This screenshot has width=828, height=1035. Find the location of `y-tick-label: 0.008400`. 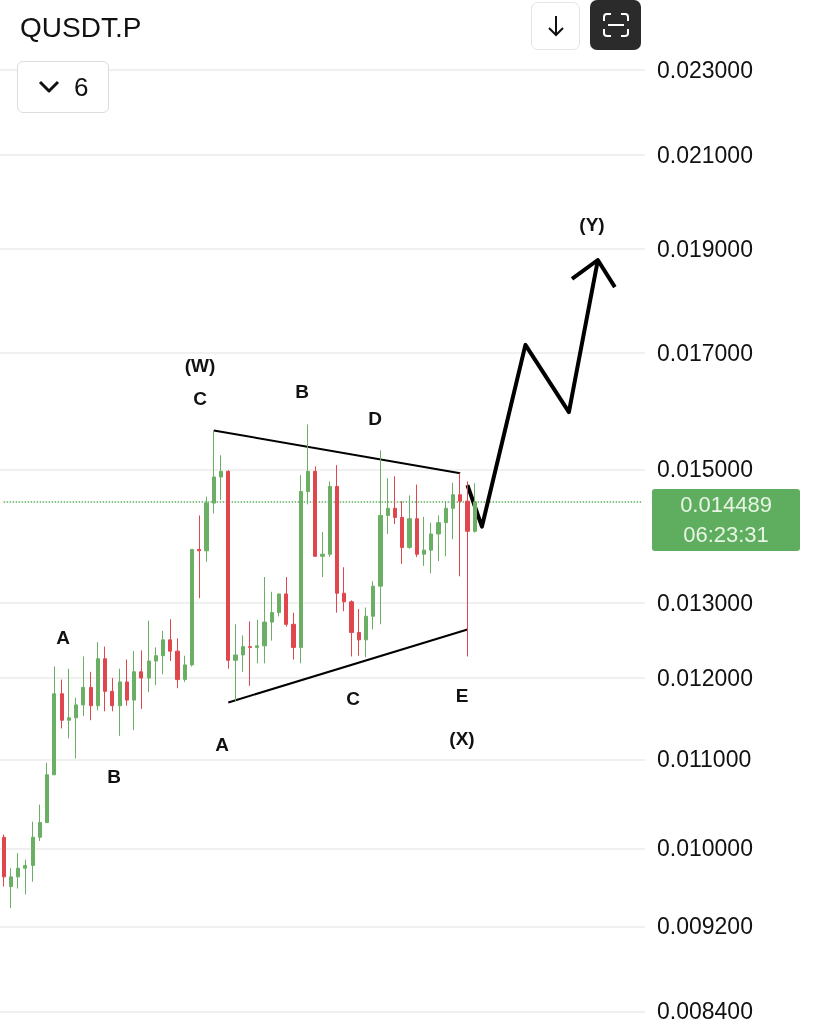

y-tick-label: 0.008400 is located at coordinates (705, 1011).